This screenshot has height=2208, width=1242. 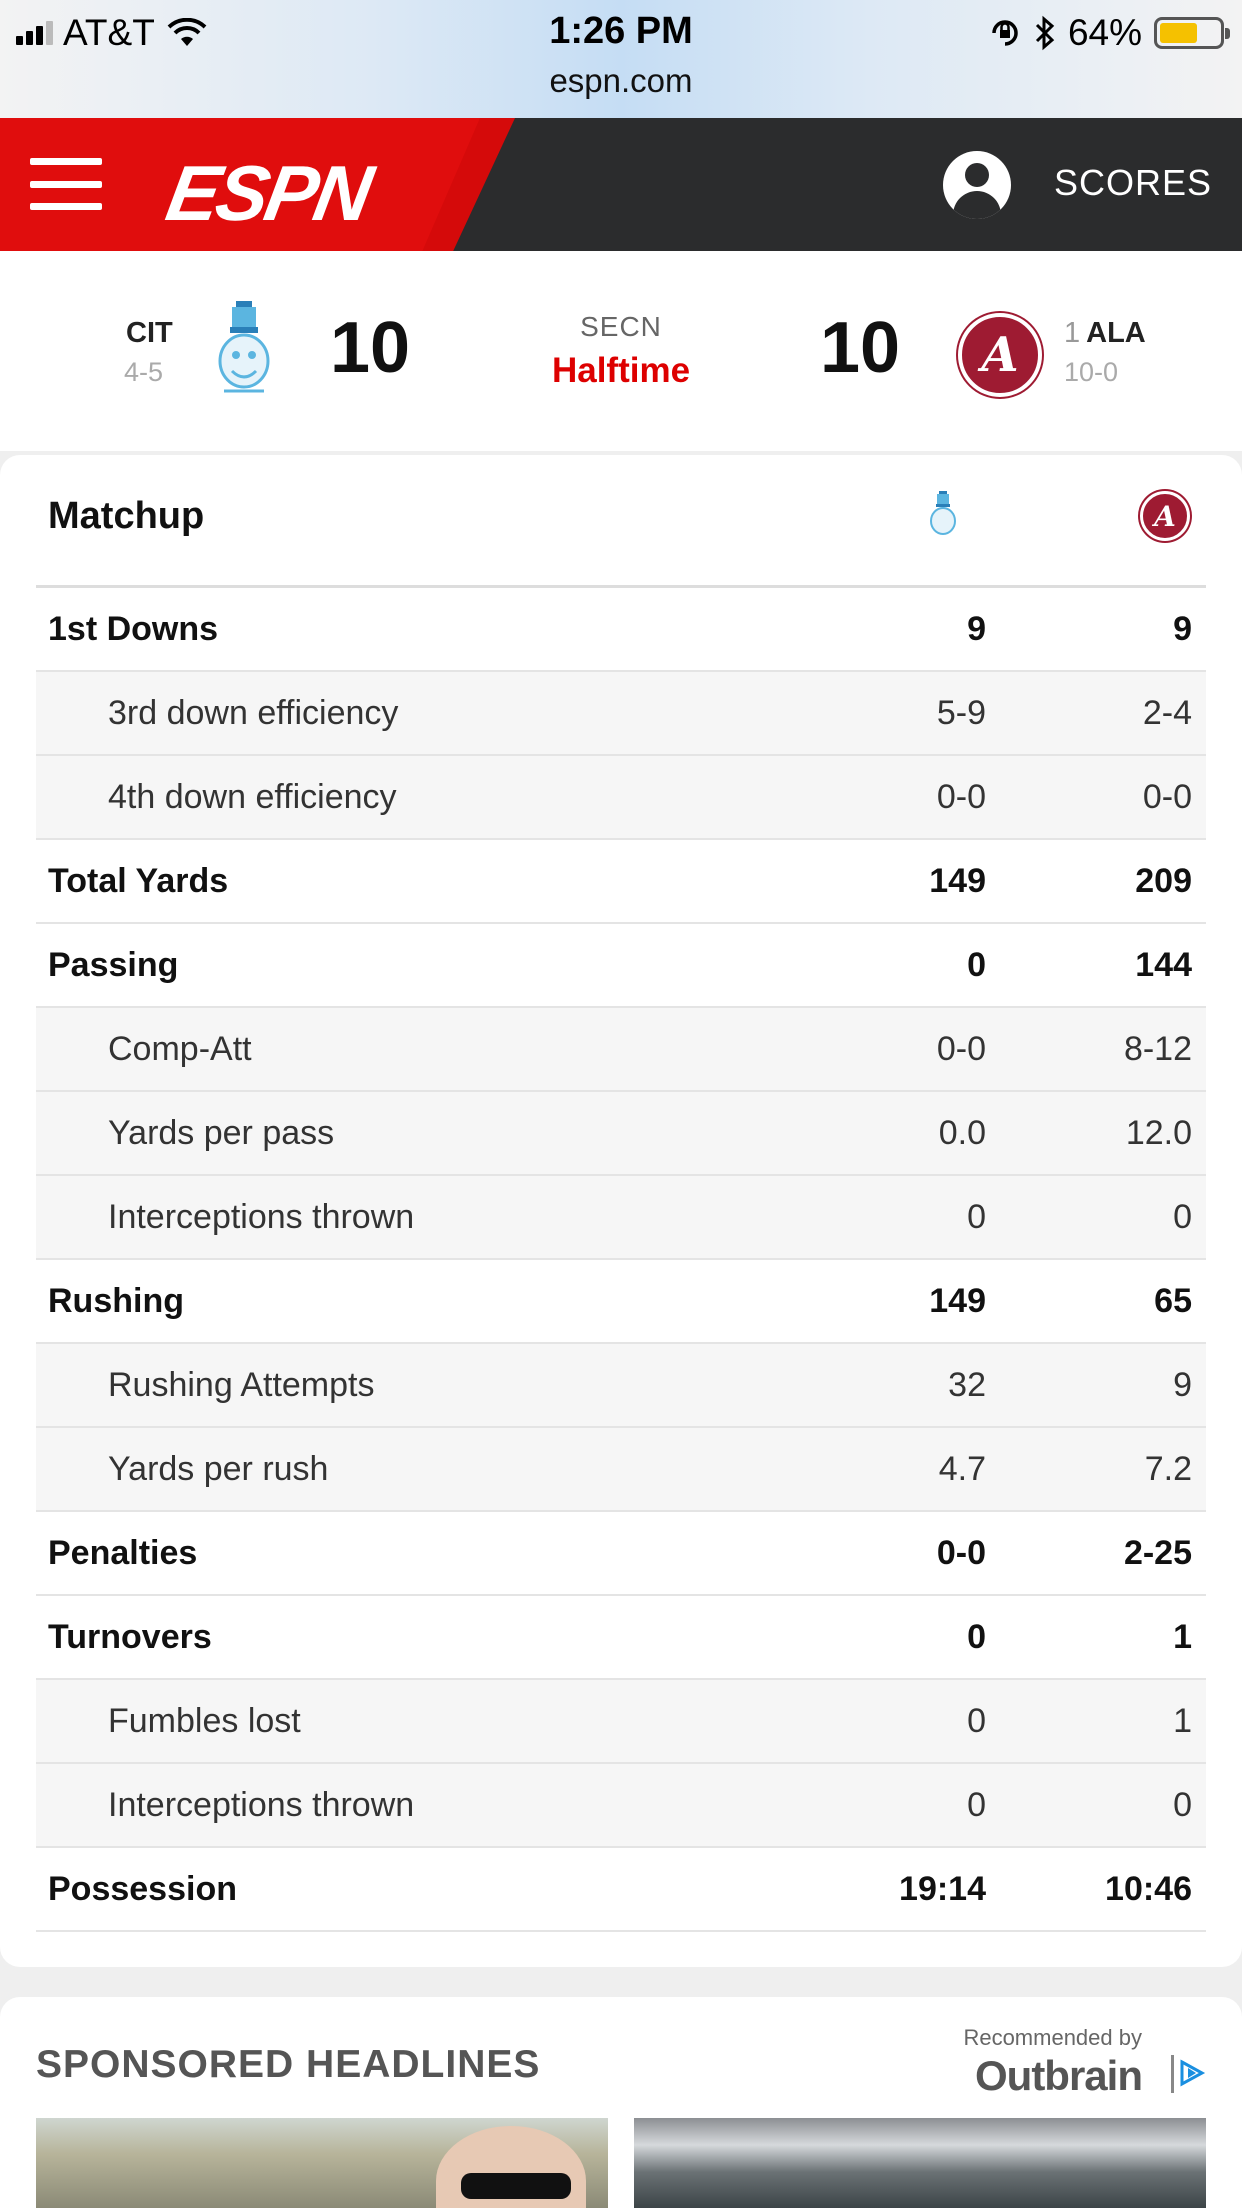 I want to click on stat-home-value: 209, so click(x=1163, y=880).